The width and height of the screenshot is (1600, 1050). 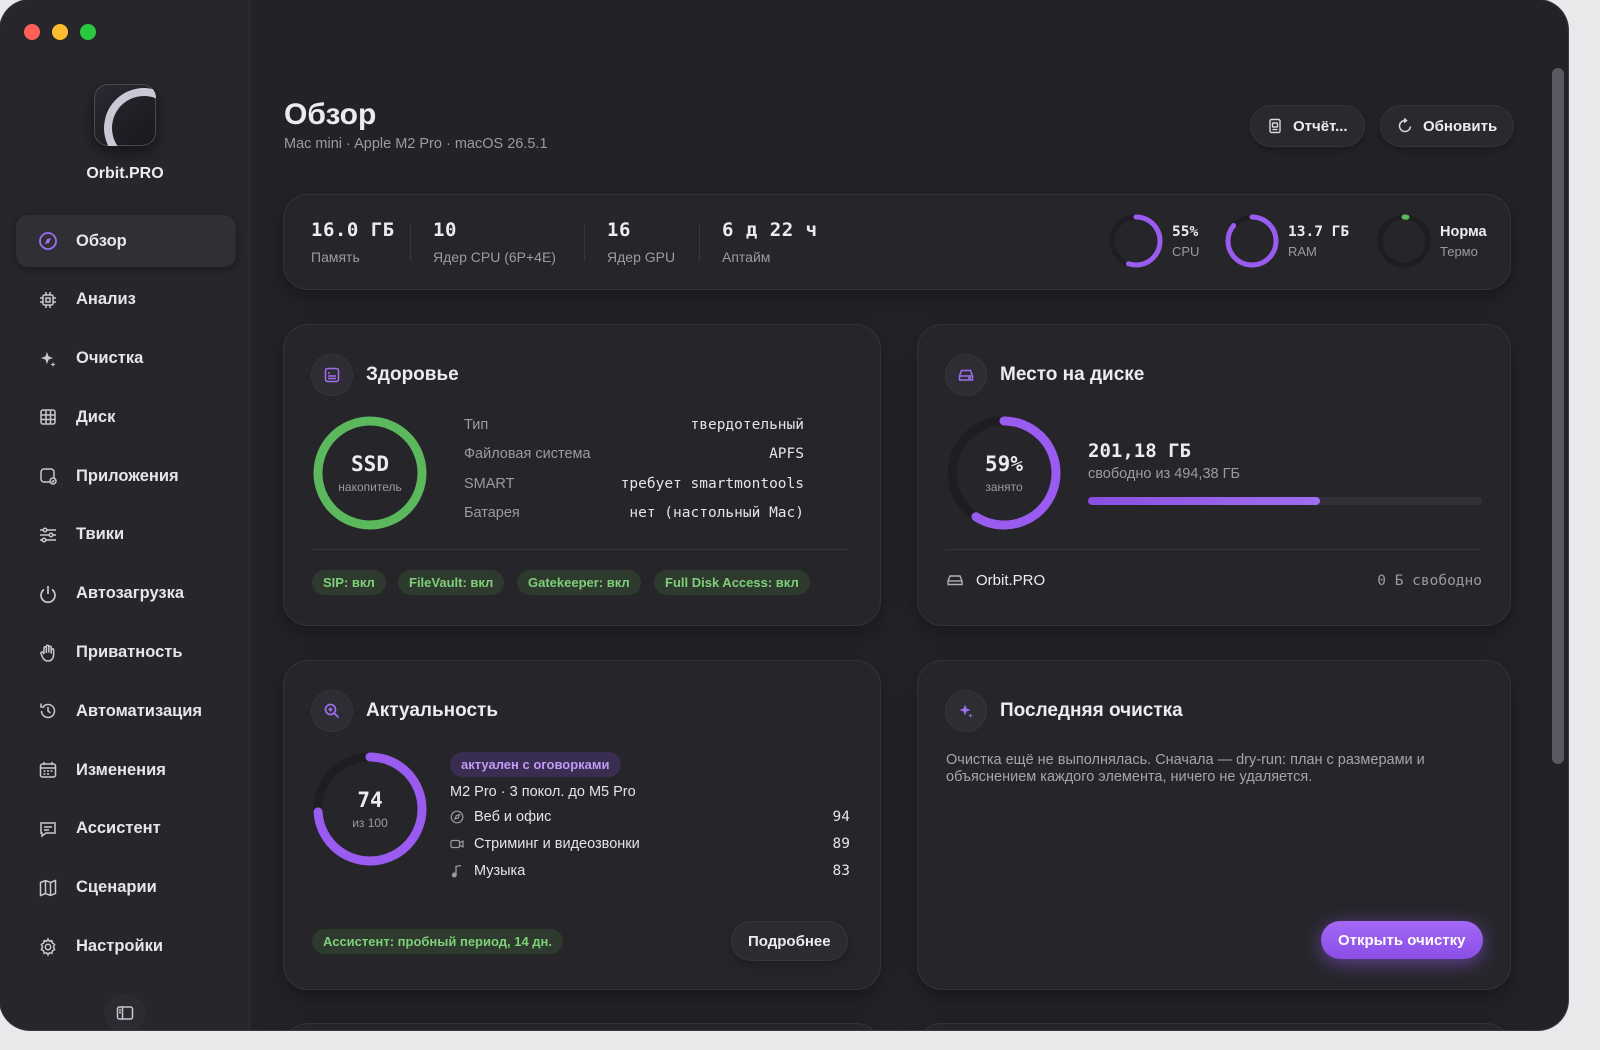 What do you see at coordinates (557, 844) in the screenshot?
I see `score-label: Стриминг и видеозвонки` at bounding box center [557, 844].